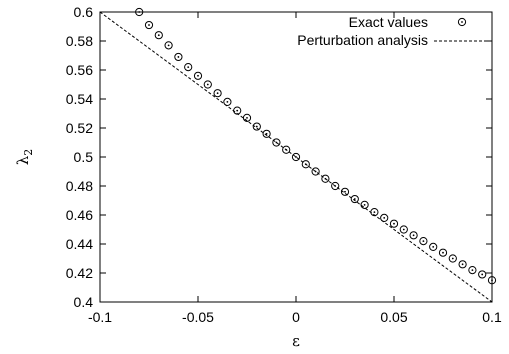  Describe the element at coordinates (388, 22) in the screenshot. I see `legend-label-exact: Exact values` at that location.